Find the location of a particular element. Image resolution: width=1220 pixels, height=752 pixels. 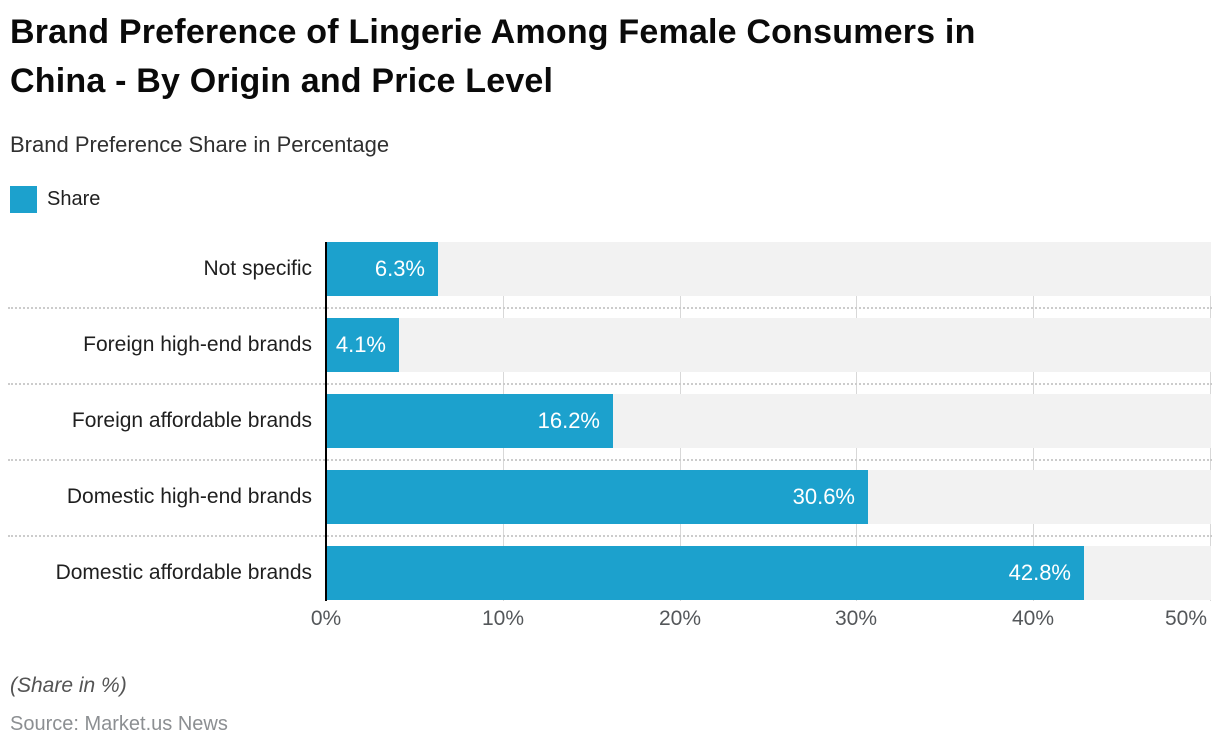

x-axis-tick-label: 0% is located at coordinates (326, 618).